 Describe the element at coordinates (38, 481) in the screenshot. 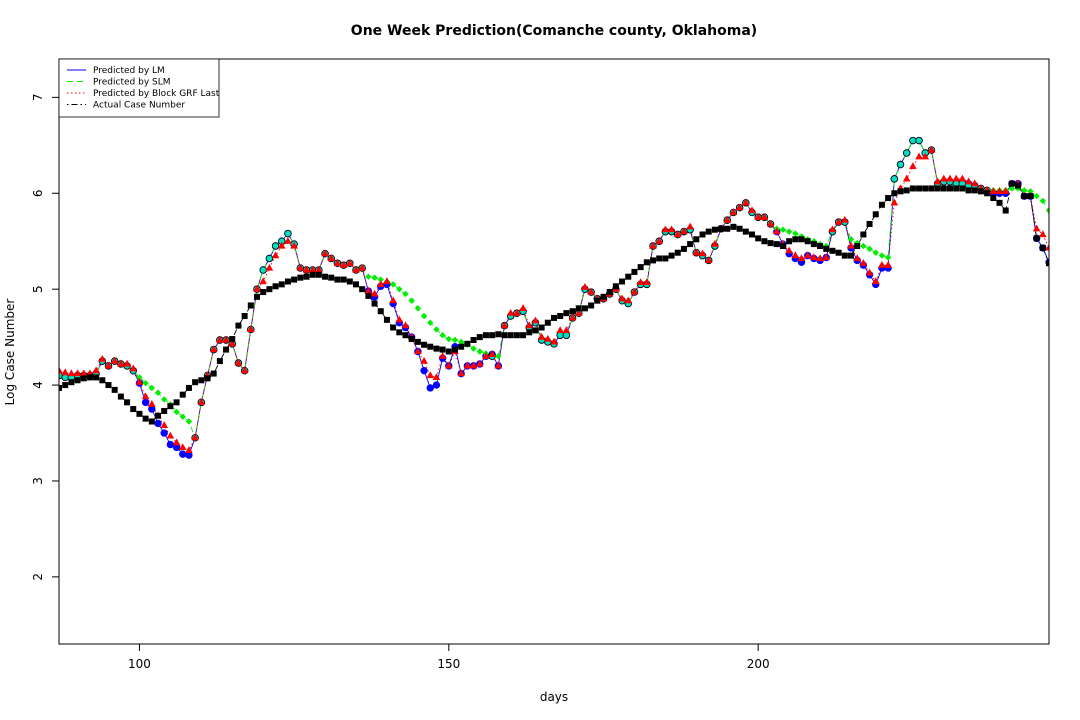

I see `y-tick-label: 3` at that location.